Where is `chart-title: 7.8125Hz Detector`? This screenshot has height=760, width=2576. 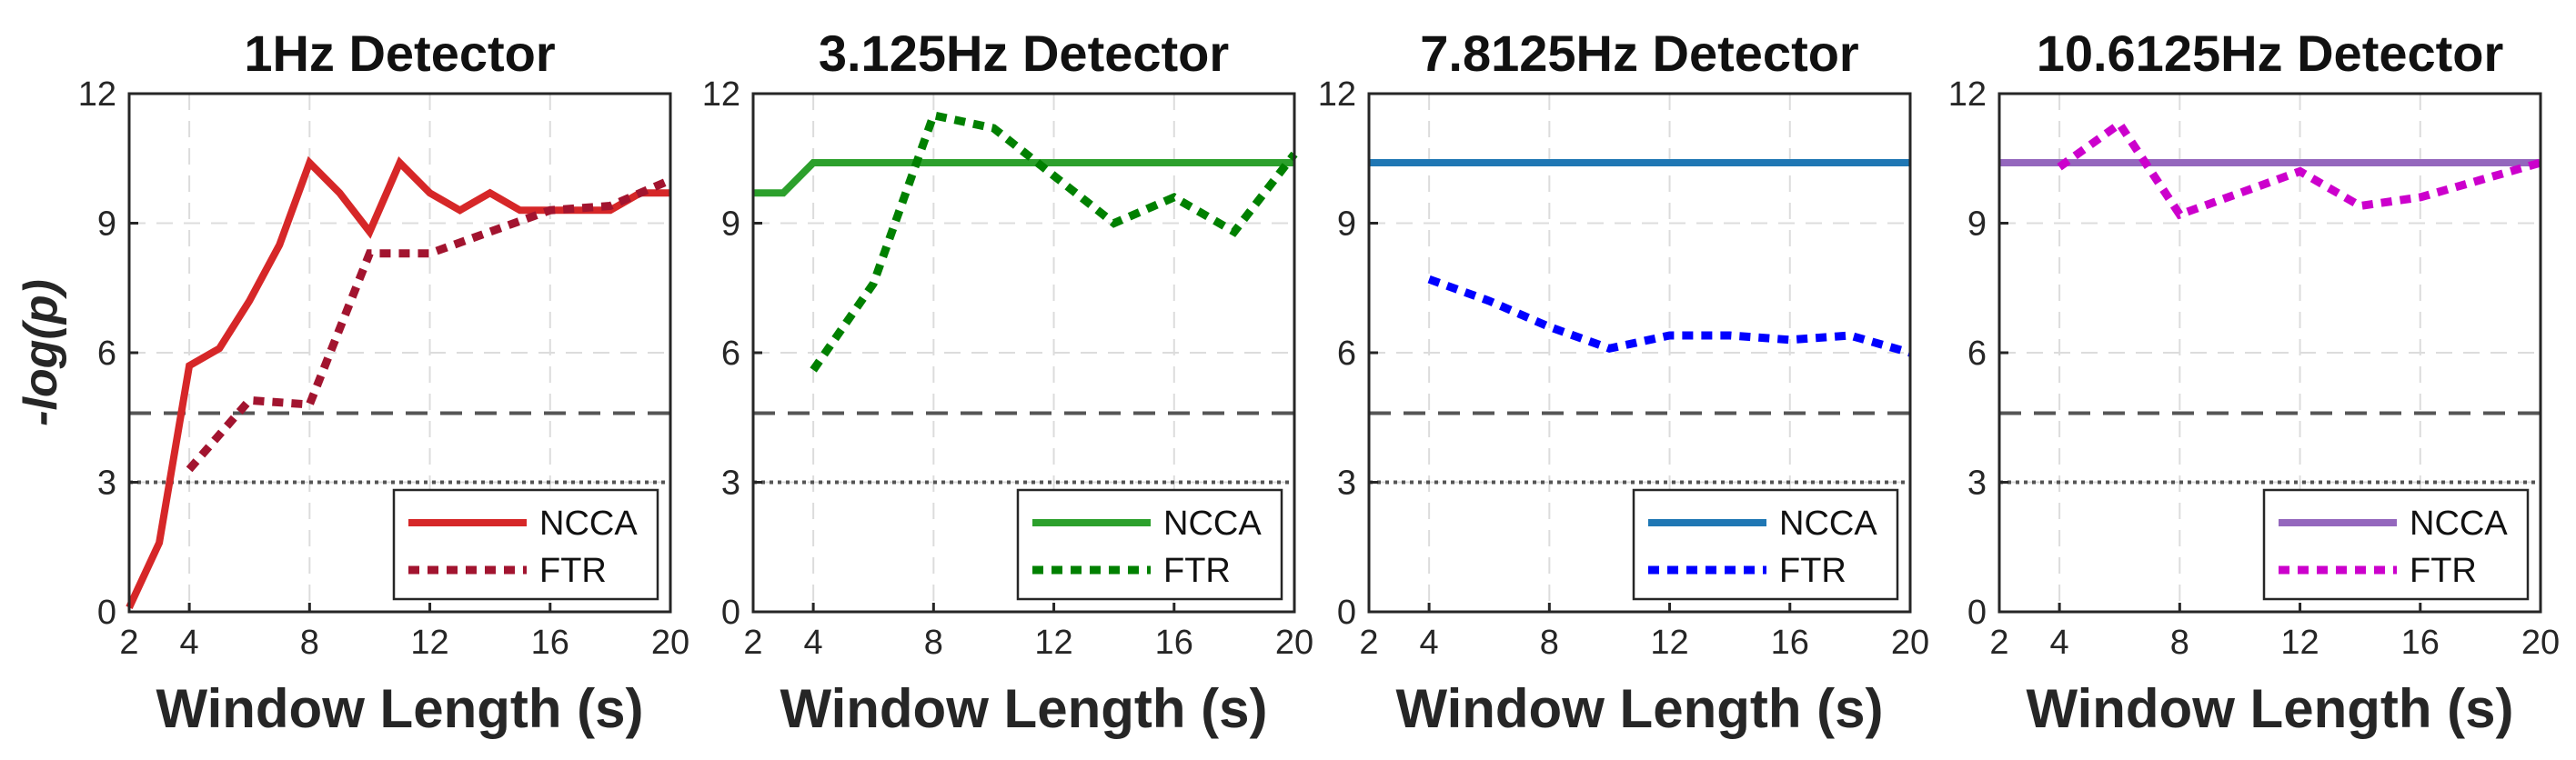
chart-title: 7.8125Hz Detector is located at coordinates (1639, 53).